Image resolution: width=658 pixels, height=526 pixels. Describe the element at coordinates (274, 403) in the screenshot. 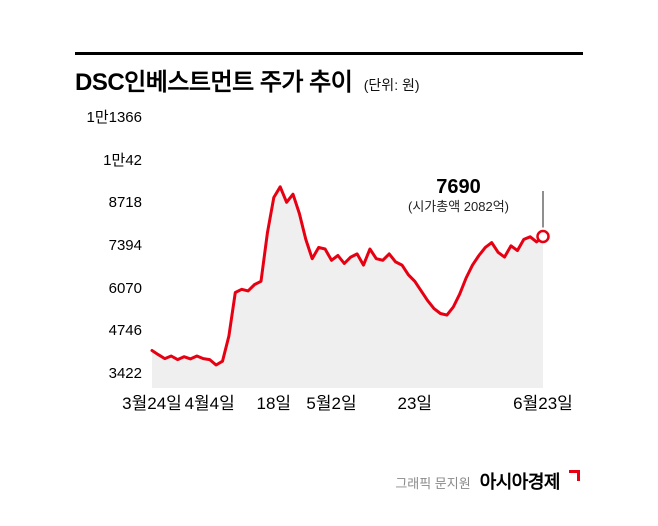

I see `x-axis-label: 18일` at that location.